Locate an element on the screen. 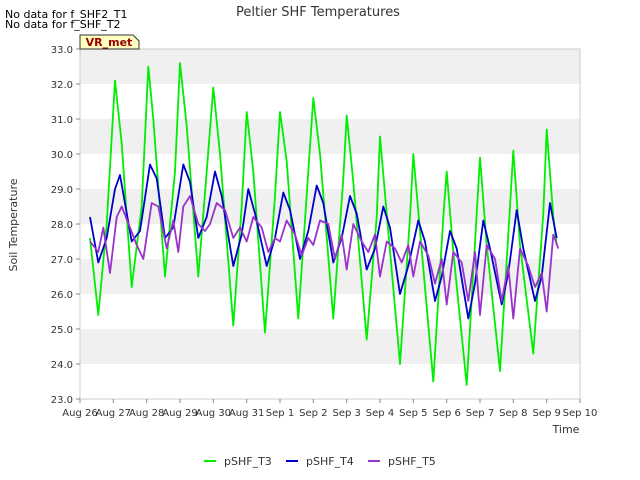 The image size is (640, 480). x-tick-label: Sep 9 is located at coordinates (546, 413).